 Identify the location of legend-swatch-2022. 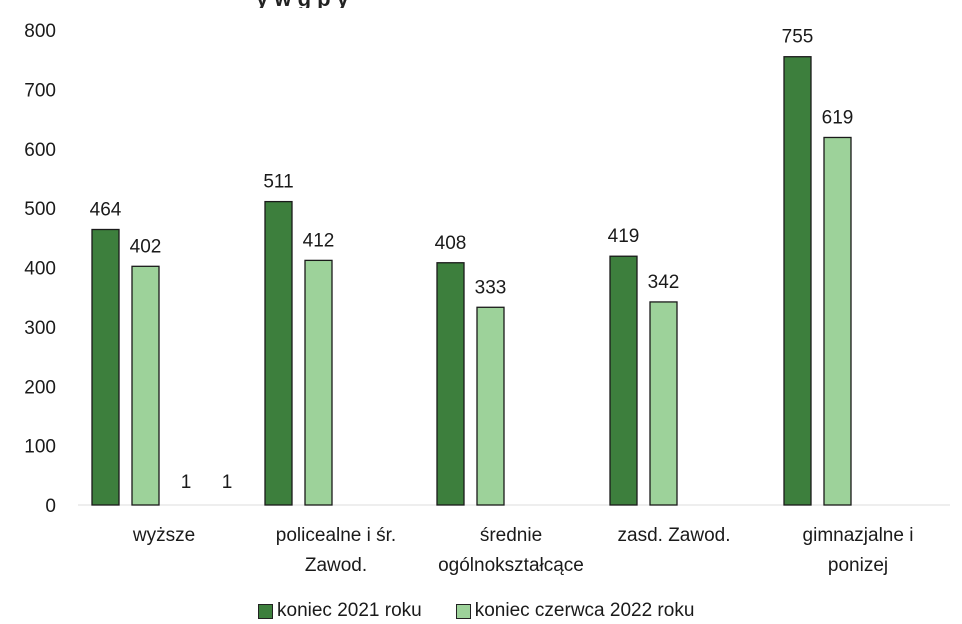
(463, 611).